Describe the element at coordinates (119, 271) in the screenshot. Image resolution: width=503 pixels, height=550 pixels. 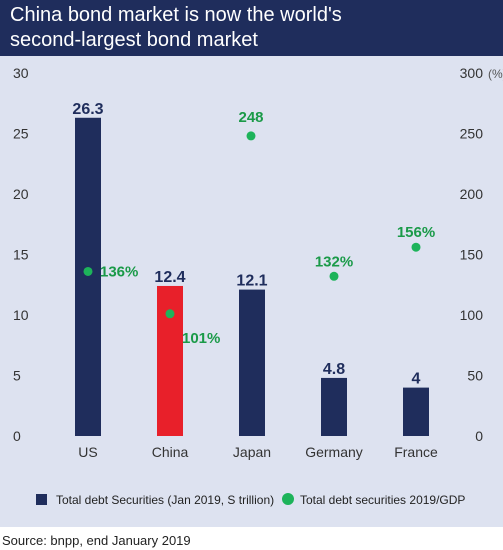
I see `gdp-value-label: 136%` at that location.